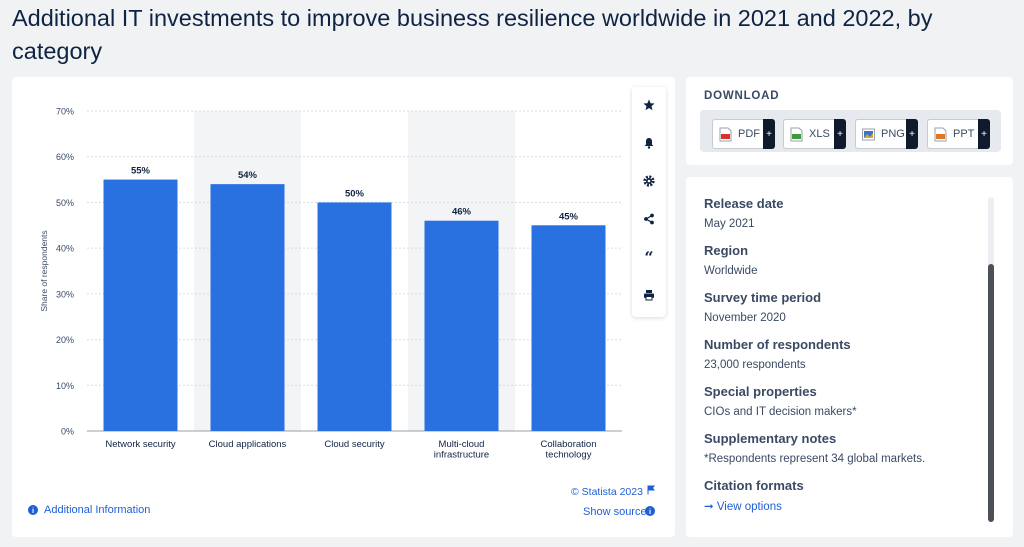  I want to click on download-png-button: PNG +, so click(886, 134).